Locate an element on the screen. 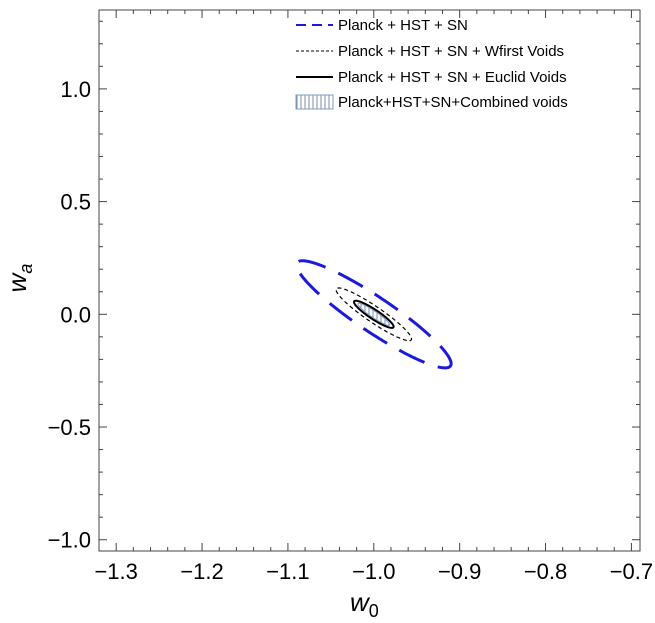 The width and height of the screenshot is (655, 623). contour-group is located at coordinates (373, 314).